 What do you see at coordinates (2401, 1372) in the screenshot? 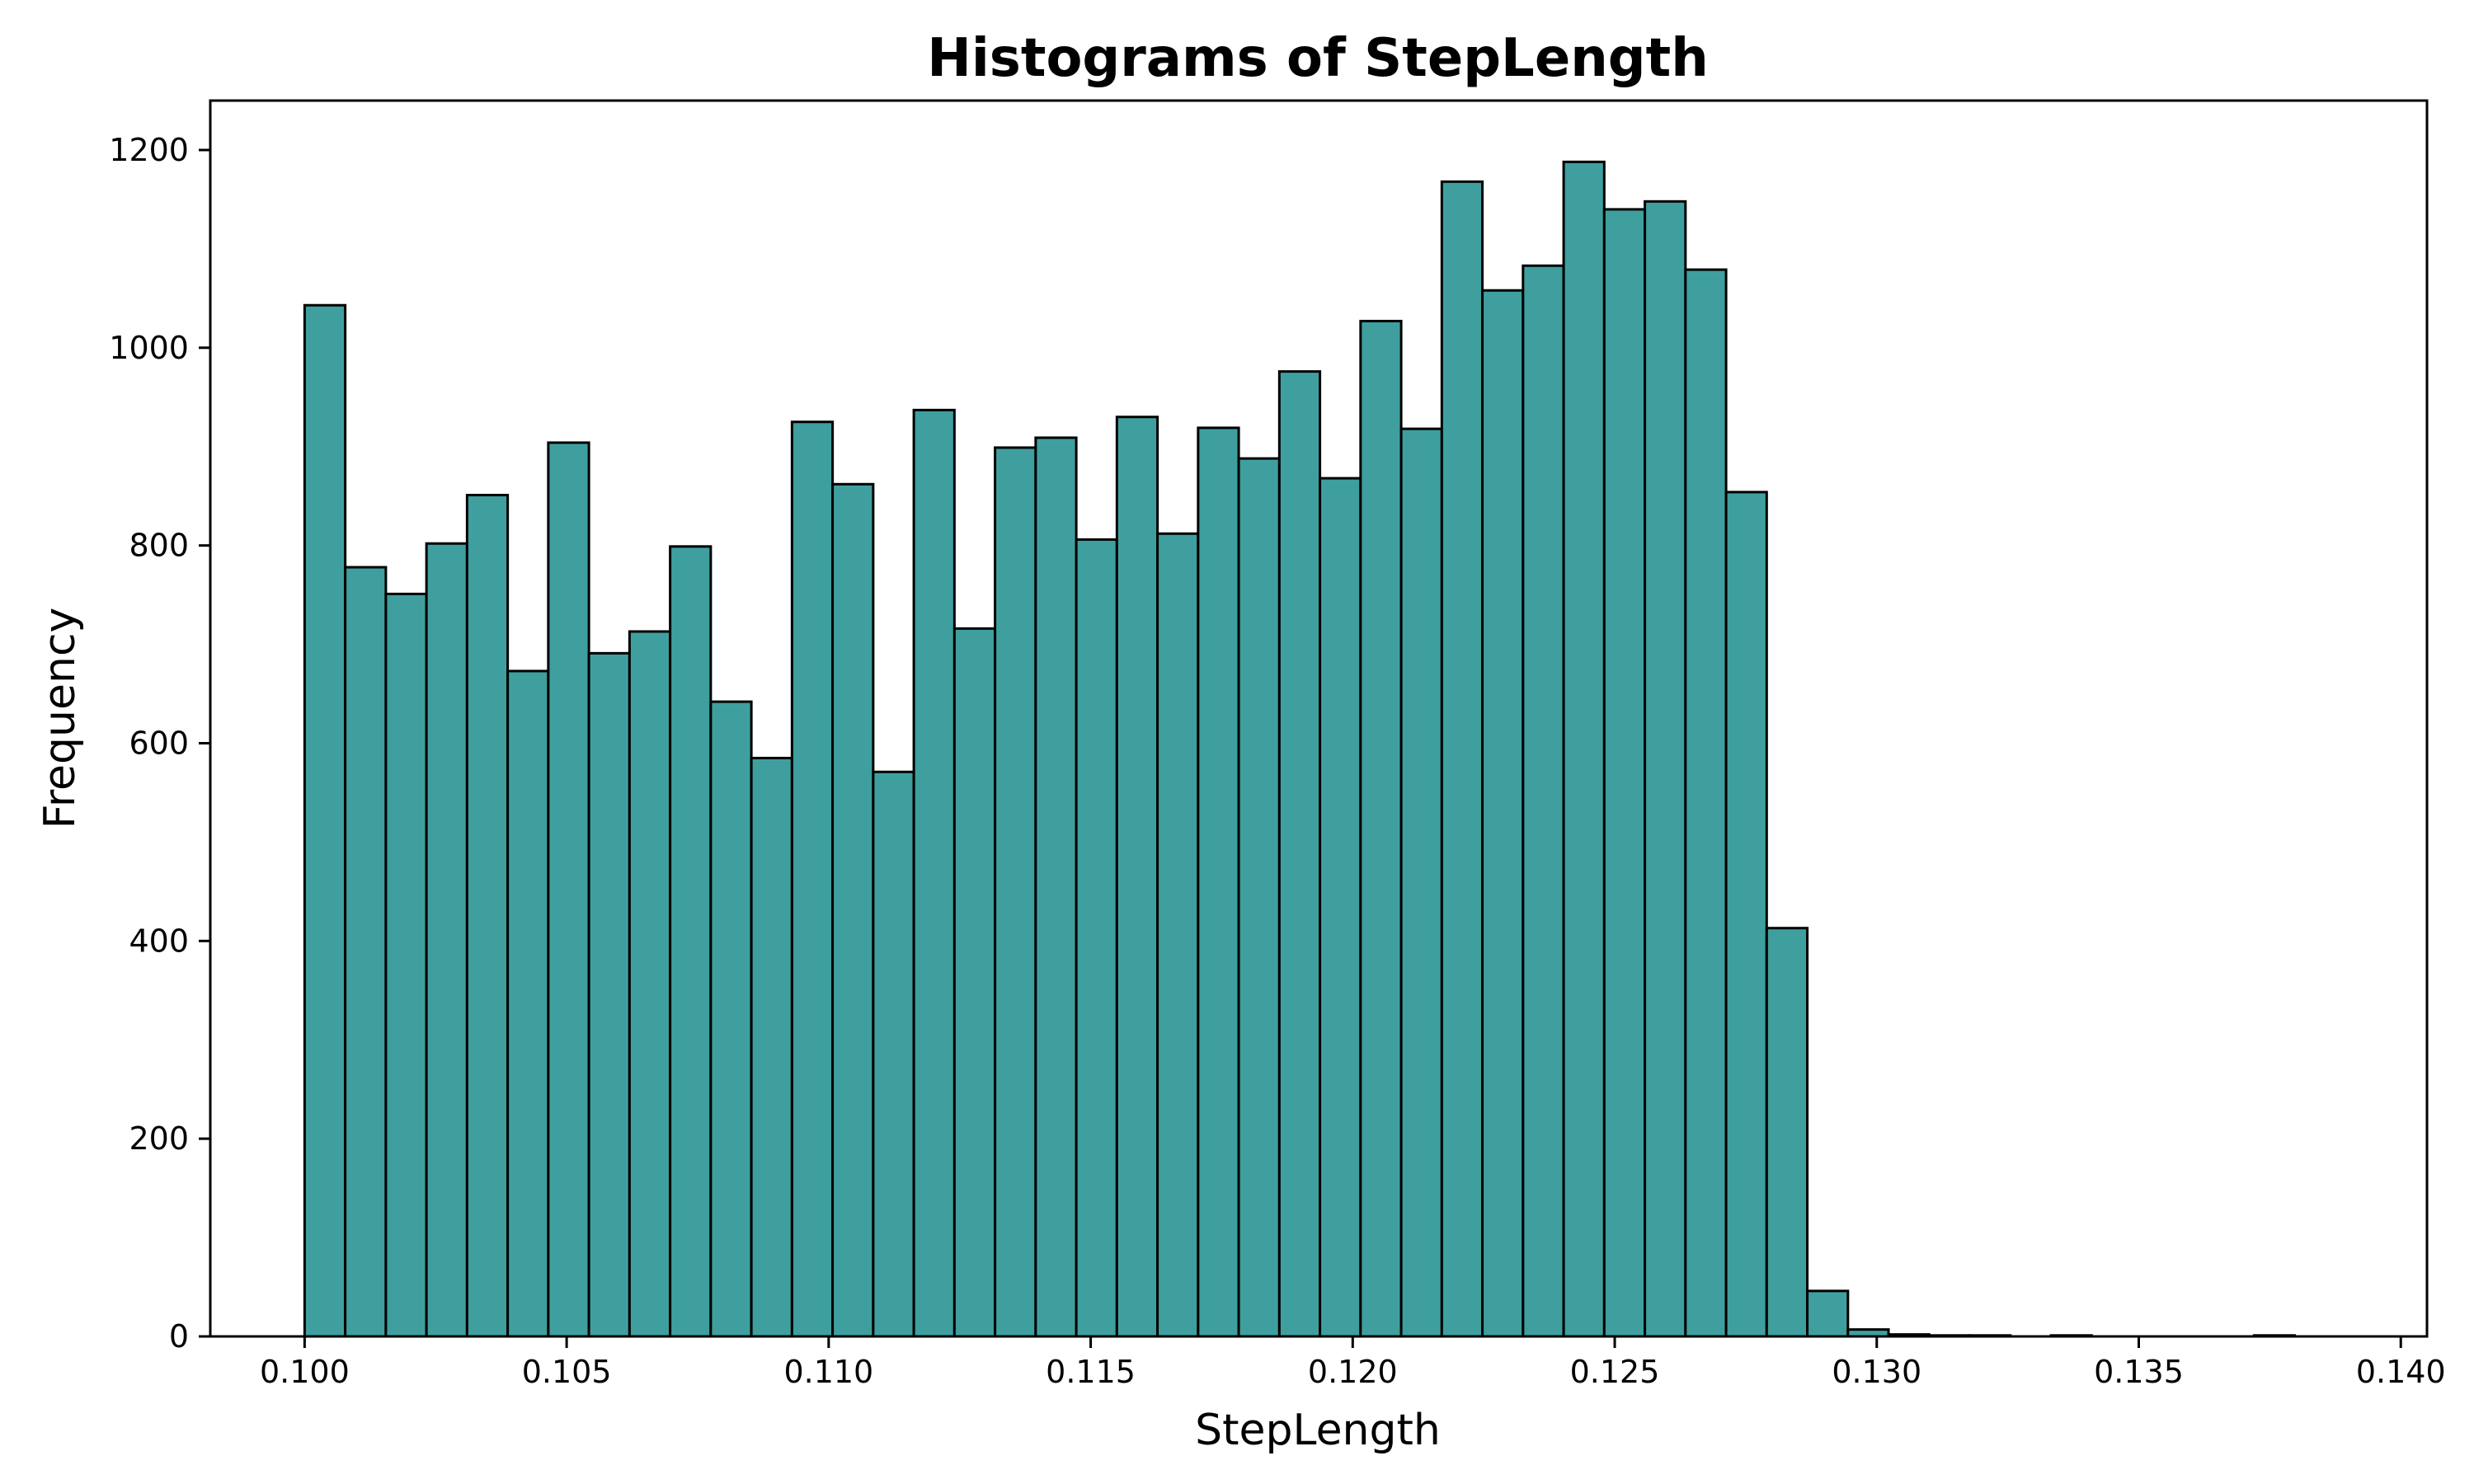
I see `x-tick-label: 0.140` at bounding box center [2401, 1372].